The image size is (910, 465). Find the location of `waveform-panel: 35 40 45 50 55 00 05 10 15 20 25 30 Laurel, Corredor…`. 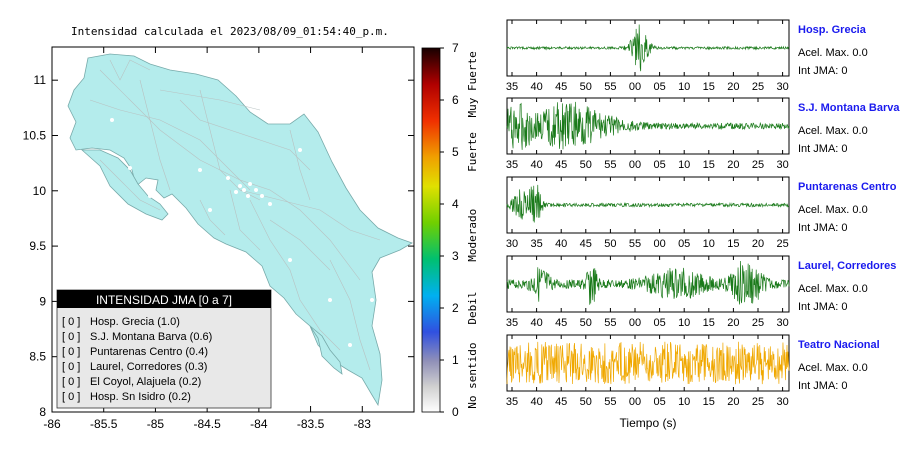

waveform-panel: 35 40 45 50 55 00 05 10 15 20 25 30 Laurel, Corredor… is located at coordinates (701, 292).